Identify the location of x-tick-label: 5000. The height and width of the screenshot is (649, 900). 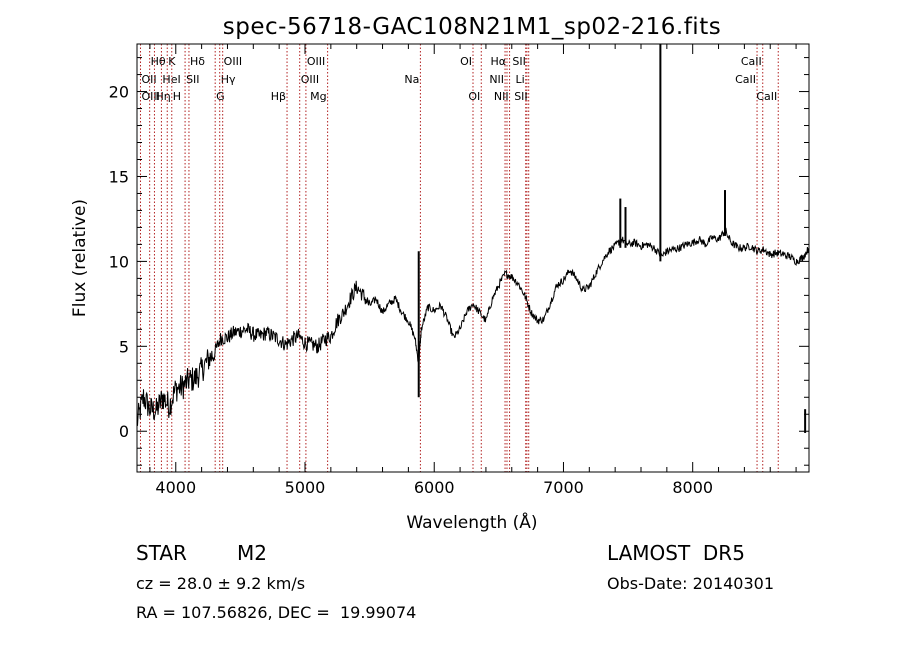
(305, 487).